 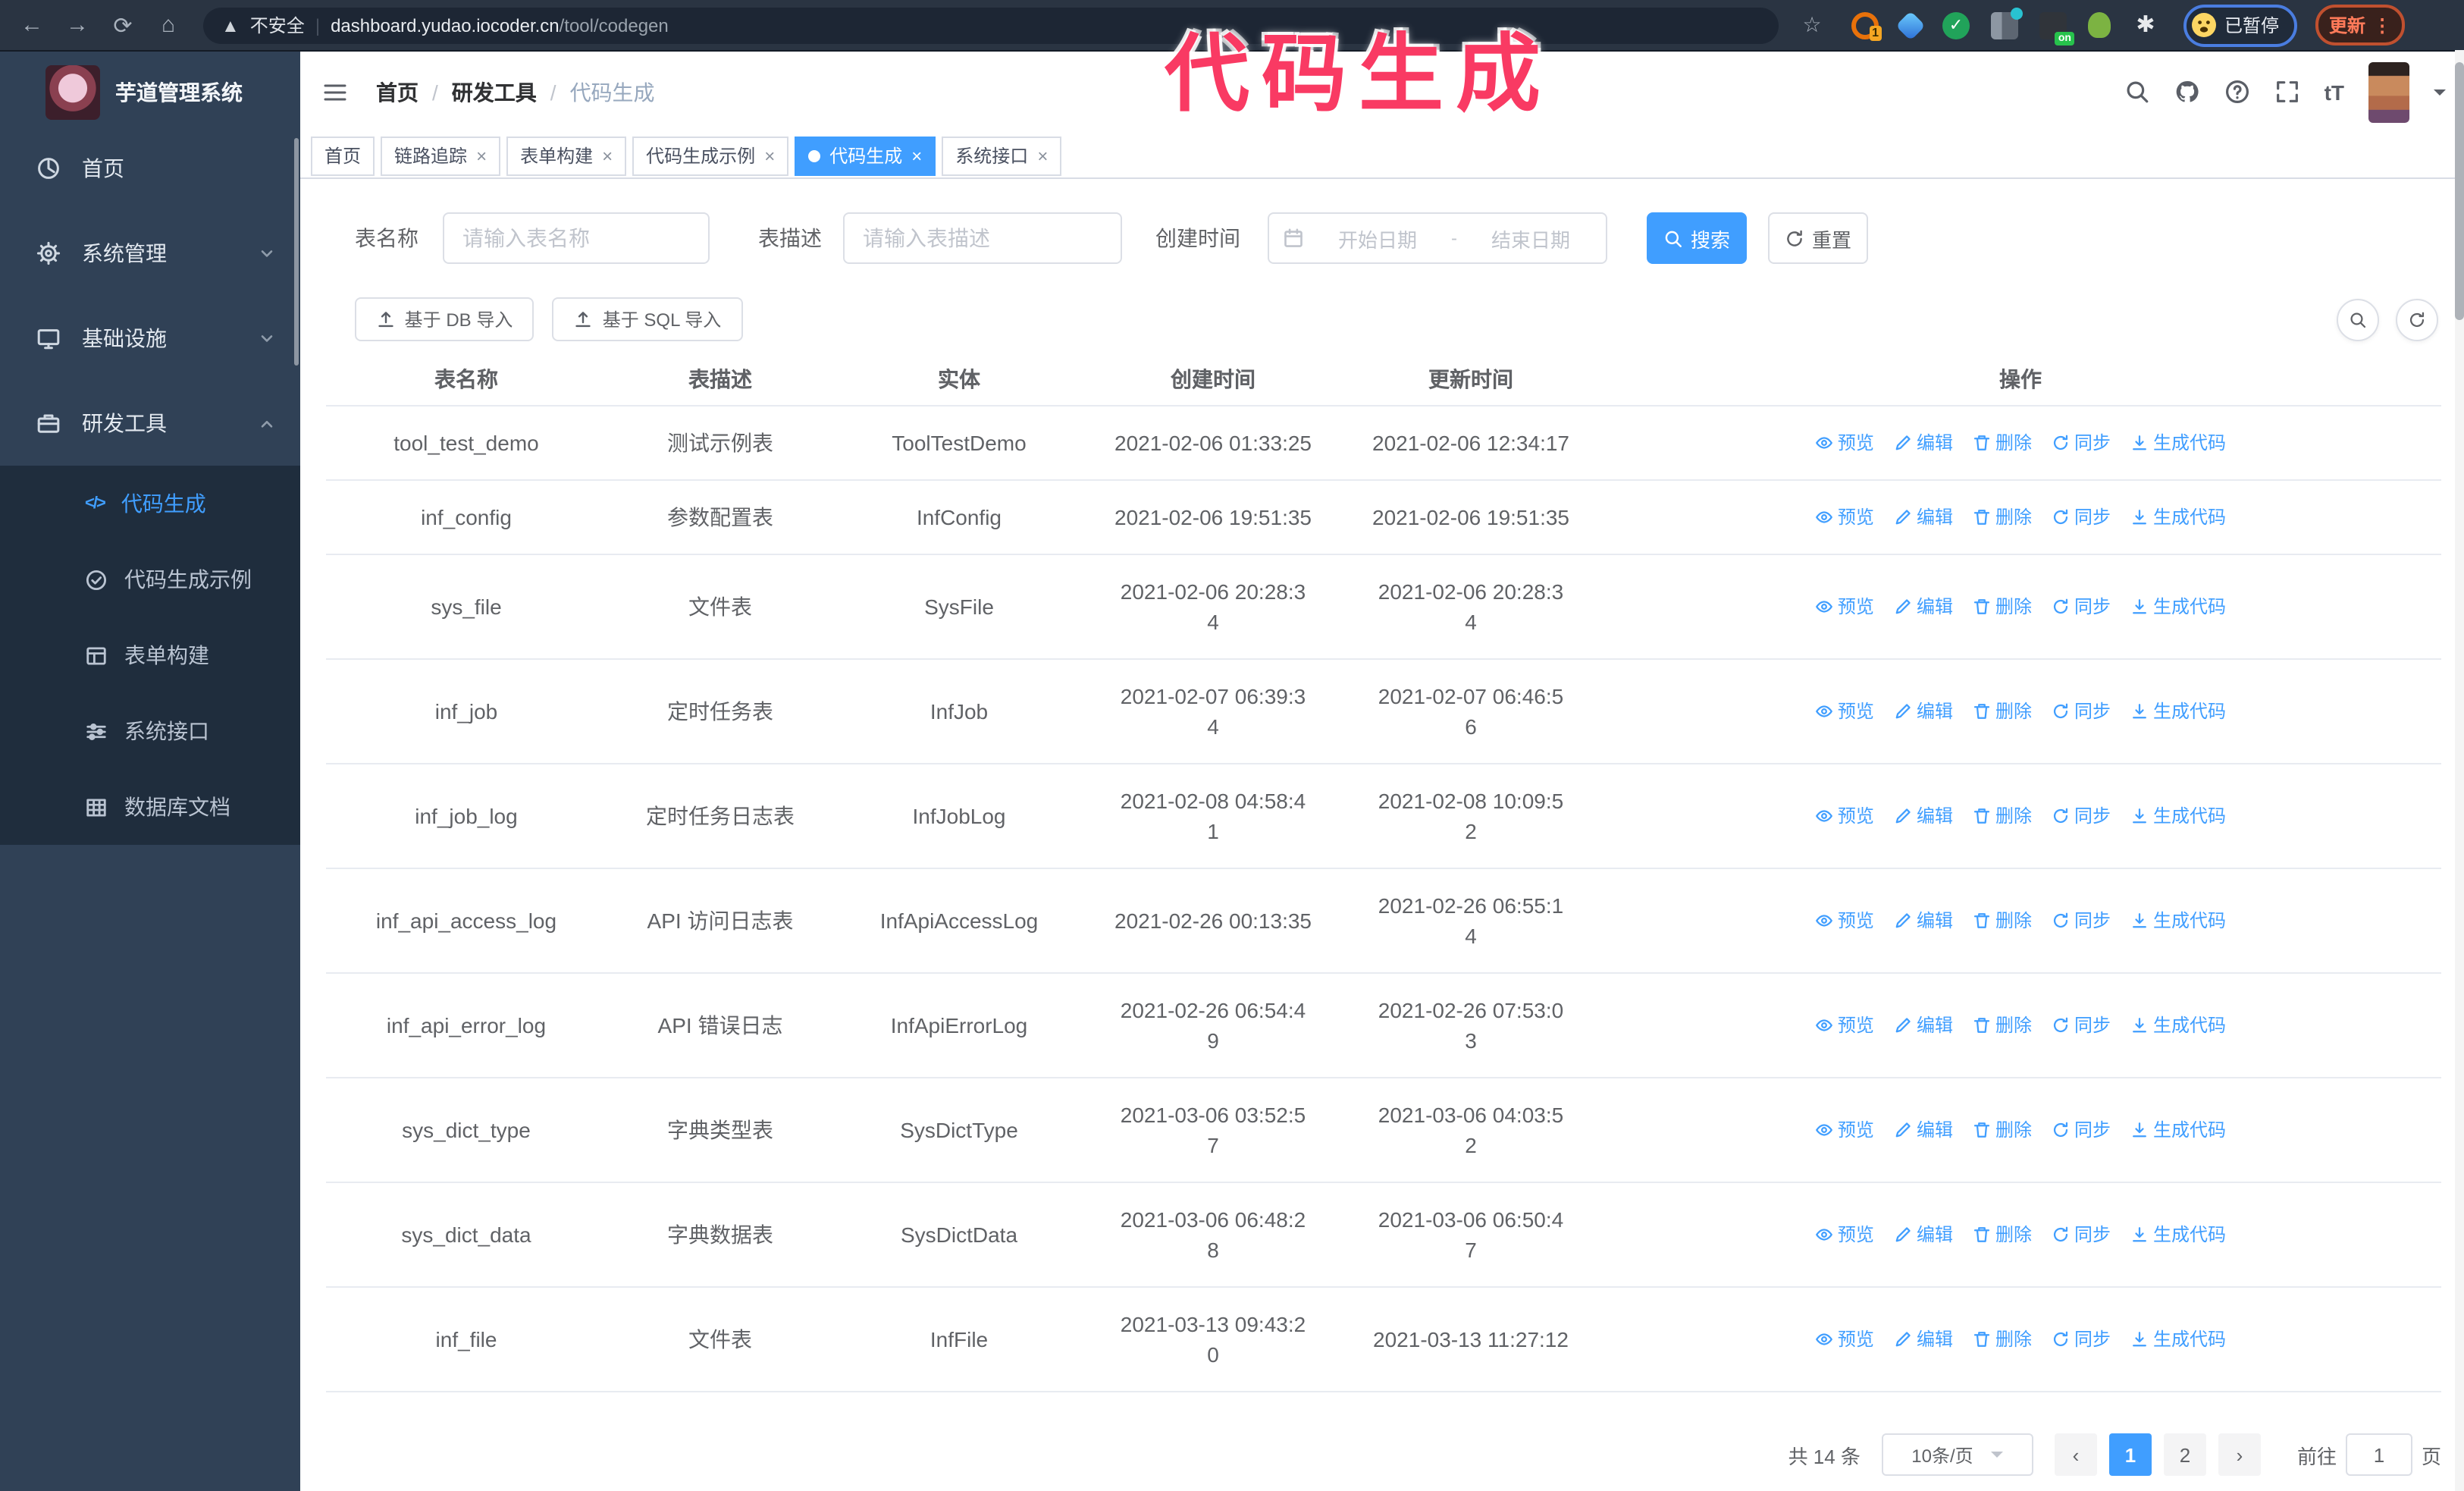 I want to click on sidebar-item-system: 系统管理, so click(x=150, y=253).